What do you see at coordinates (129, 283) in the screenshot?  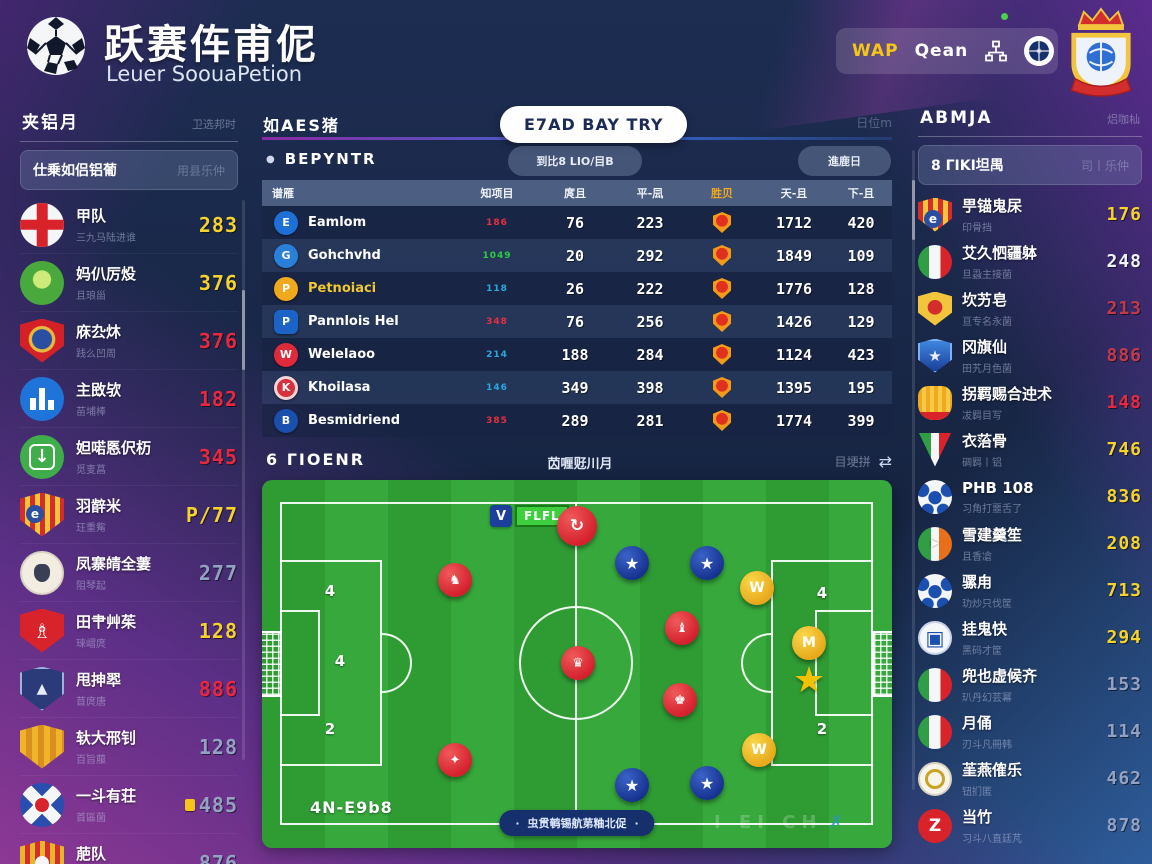 I see `team-list-item: 妈仈厉炈 且琅甾 376` at bounding box center [129, 283].